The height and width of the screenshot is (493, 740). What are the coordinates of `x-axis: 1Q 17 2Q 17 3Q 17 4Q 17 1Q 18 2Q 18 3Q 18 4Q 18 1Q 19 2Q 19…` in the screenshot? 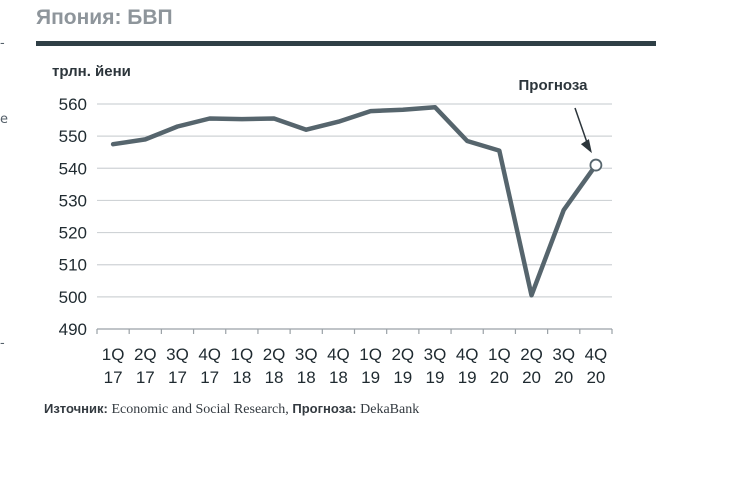 It's located at (354, 357).